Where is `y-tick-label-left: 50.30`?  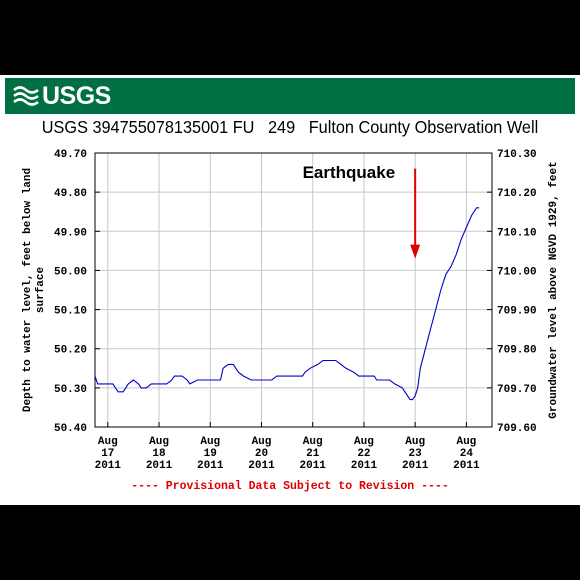 y-tick-label-left: 50.30 is located at coordinates (70, 390).